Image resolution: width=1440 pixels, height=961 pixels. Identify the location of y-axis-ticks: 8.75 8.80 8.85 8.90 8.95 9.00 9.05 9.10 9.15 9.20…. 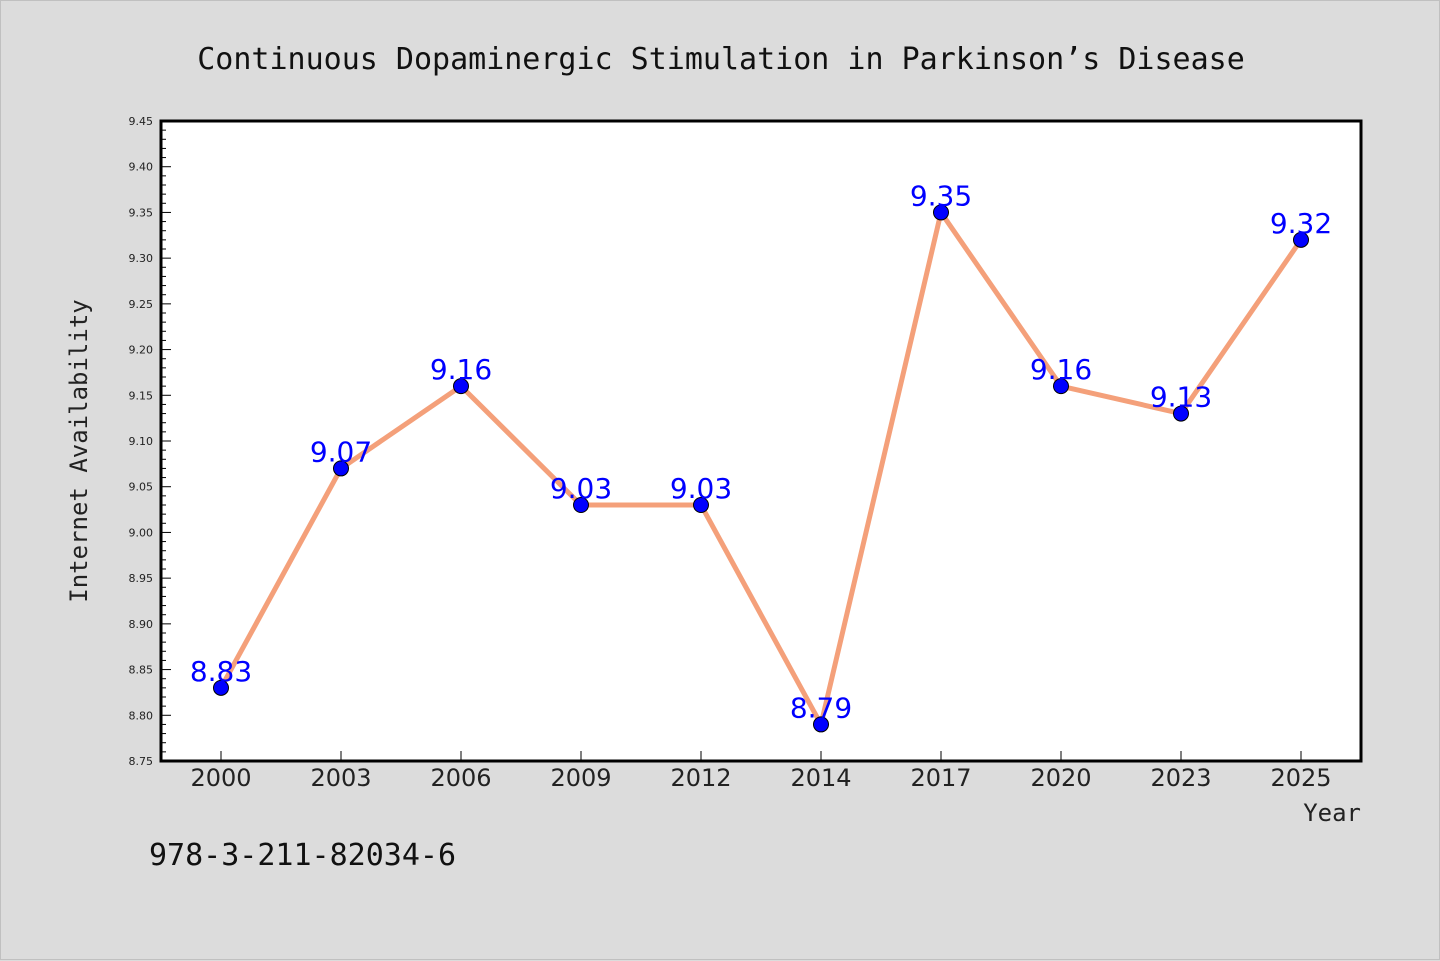
(150, 441).